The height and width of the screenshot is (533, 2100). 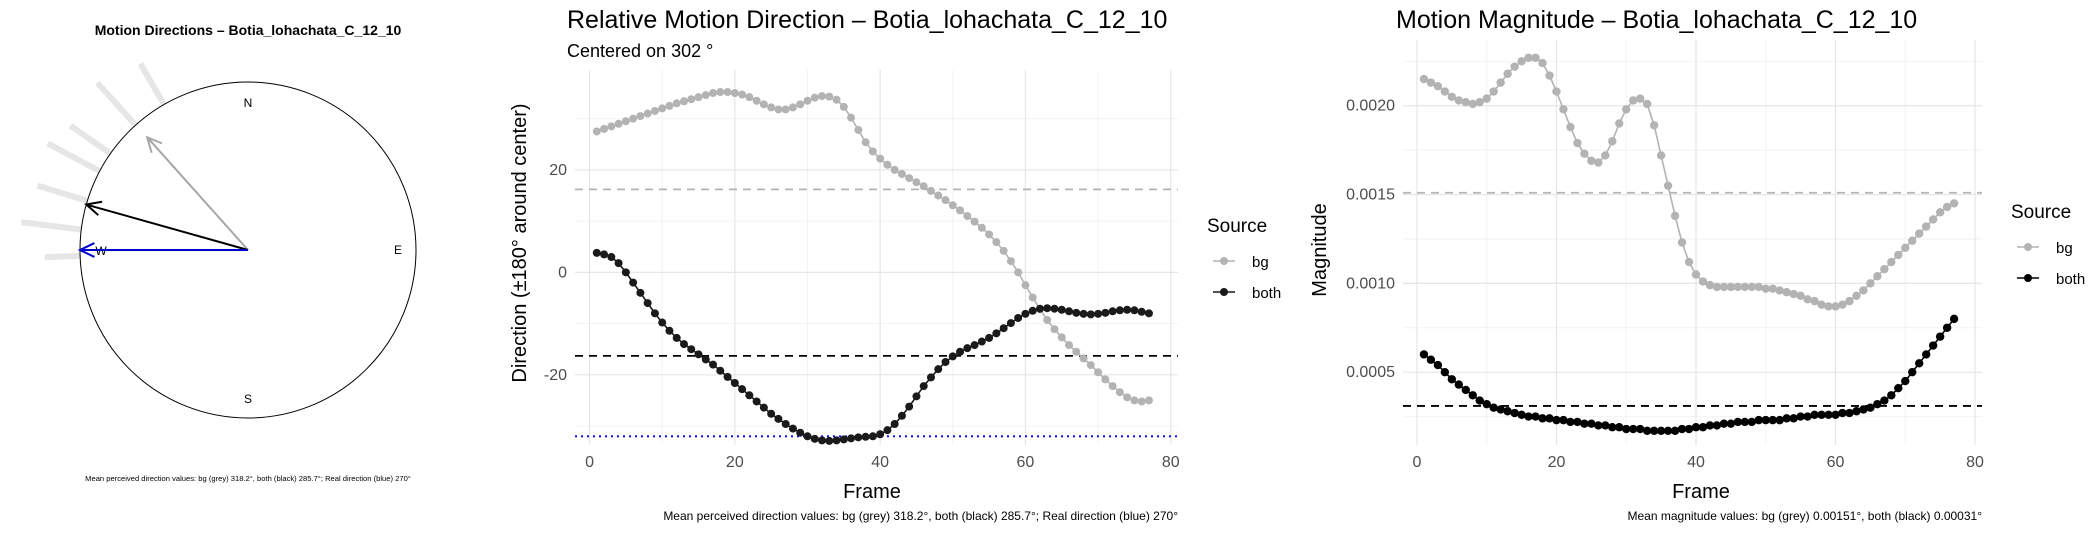 What do you see at coordinates (1370, 283) in the screenshot?
I see `magnitude-ytick-label: 0.0010` at bounding box center [1370, 283].